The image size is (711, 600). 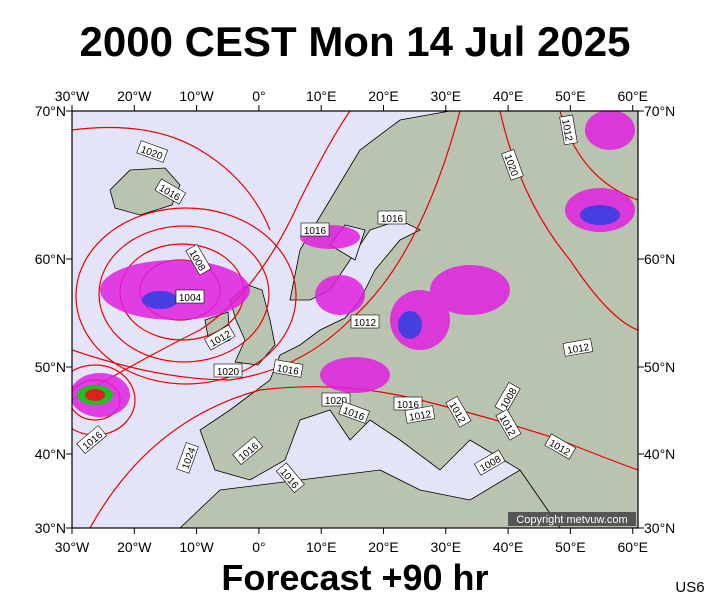 I want to click on copyright-box, so click(x=572, y=519).